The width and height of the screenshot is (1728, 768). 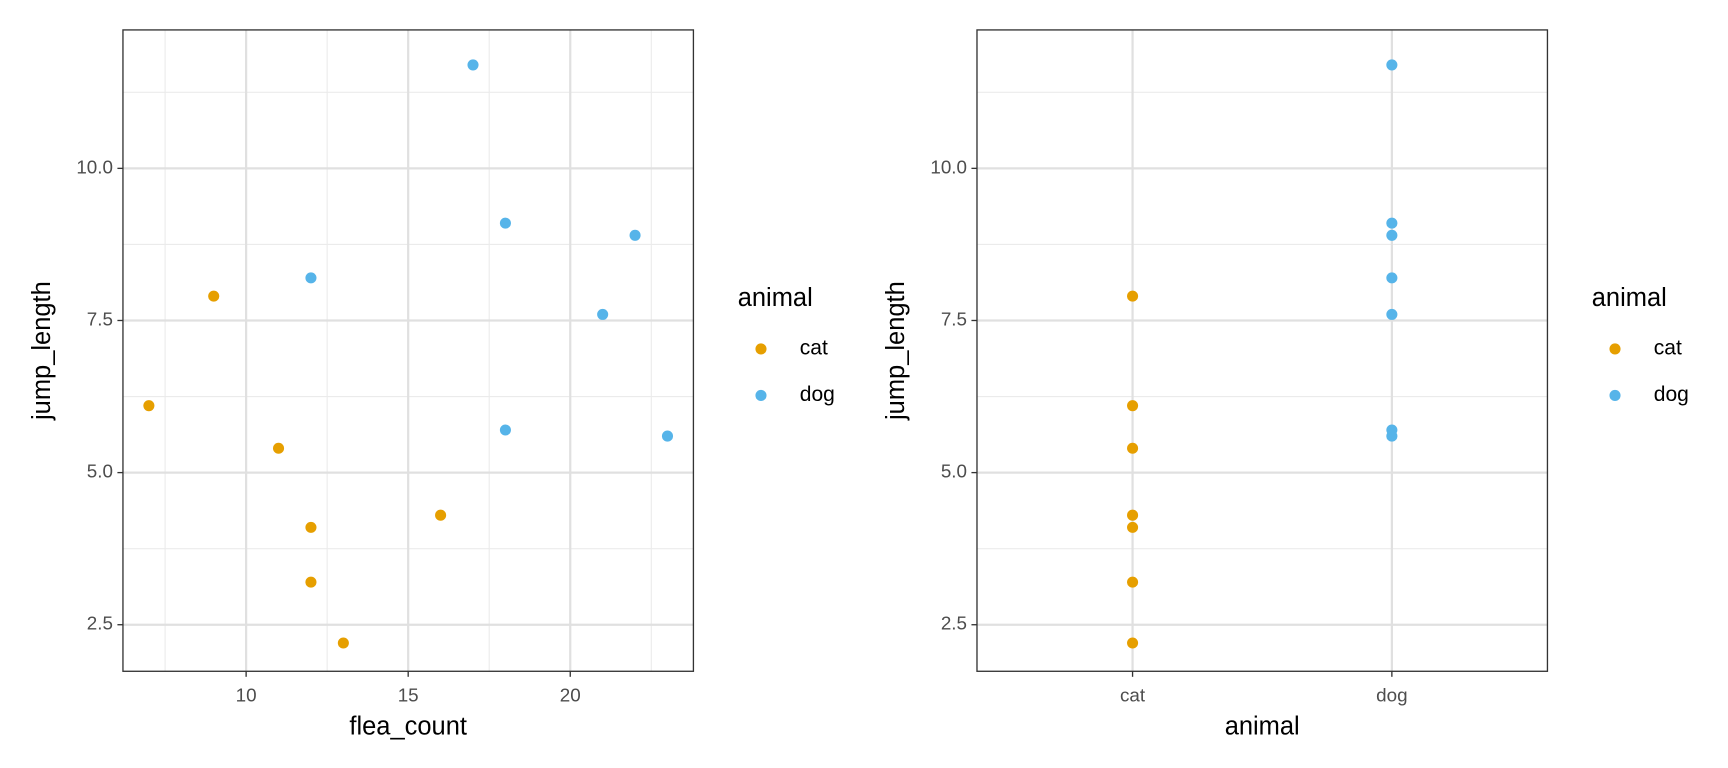 What do you see at coordinates (570, 695) in the screenshot?
I see `x-tick-label: 20` at bounding box center [570, 695].